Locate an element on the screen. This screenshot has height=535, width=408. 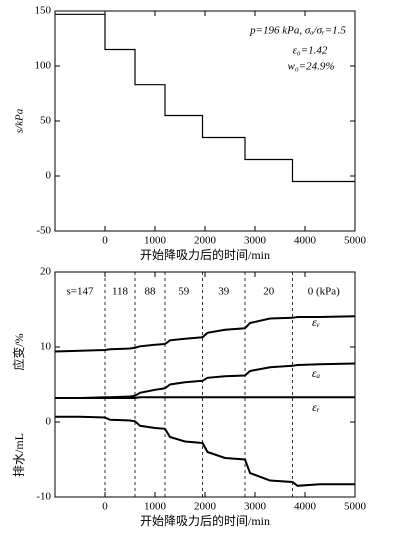
series-label: εₐ is located at coordinates (316, 373).